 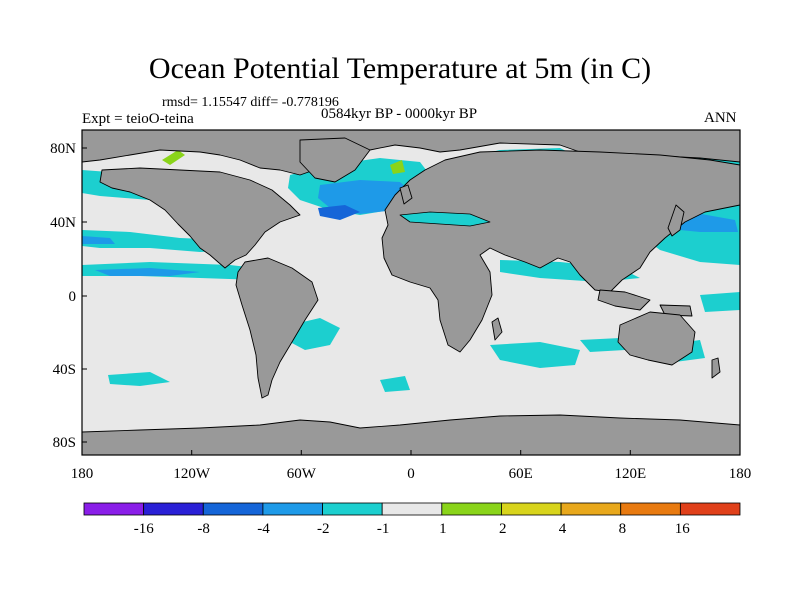 I want to click on new-zealand, so click(x=716, y=368).